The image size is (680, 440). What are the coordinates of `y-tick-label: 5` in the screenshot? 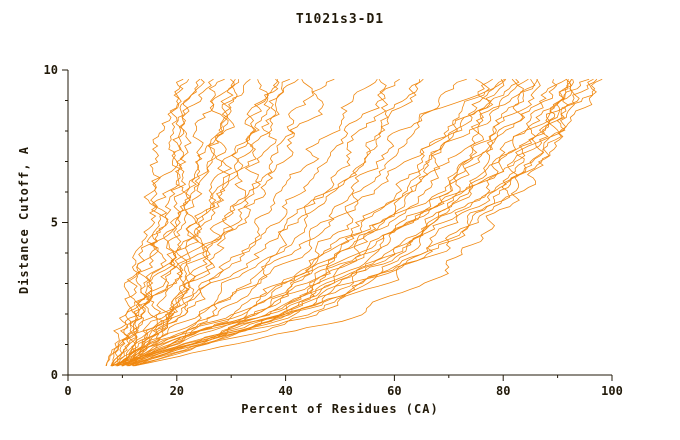 It's located at (54, 223).